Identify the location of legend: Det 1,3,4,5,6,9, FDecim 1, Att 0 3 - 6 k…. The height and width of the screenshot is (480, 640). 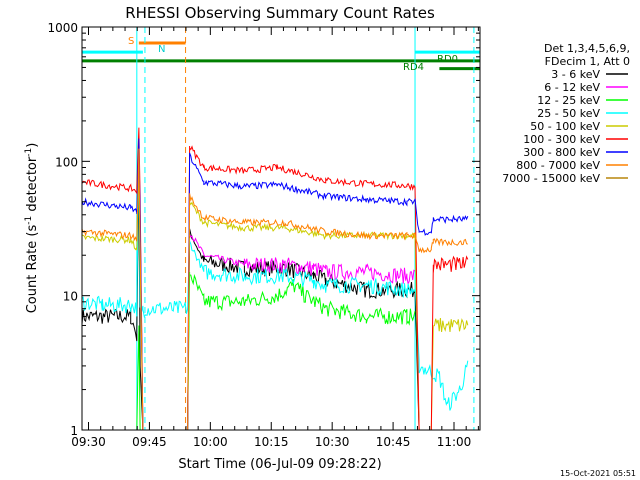
(566, 113).